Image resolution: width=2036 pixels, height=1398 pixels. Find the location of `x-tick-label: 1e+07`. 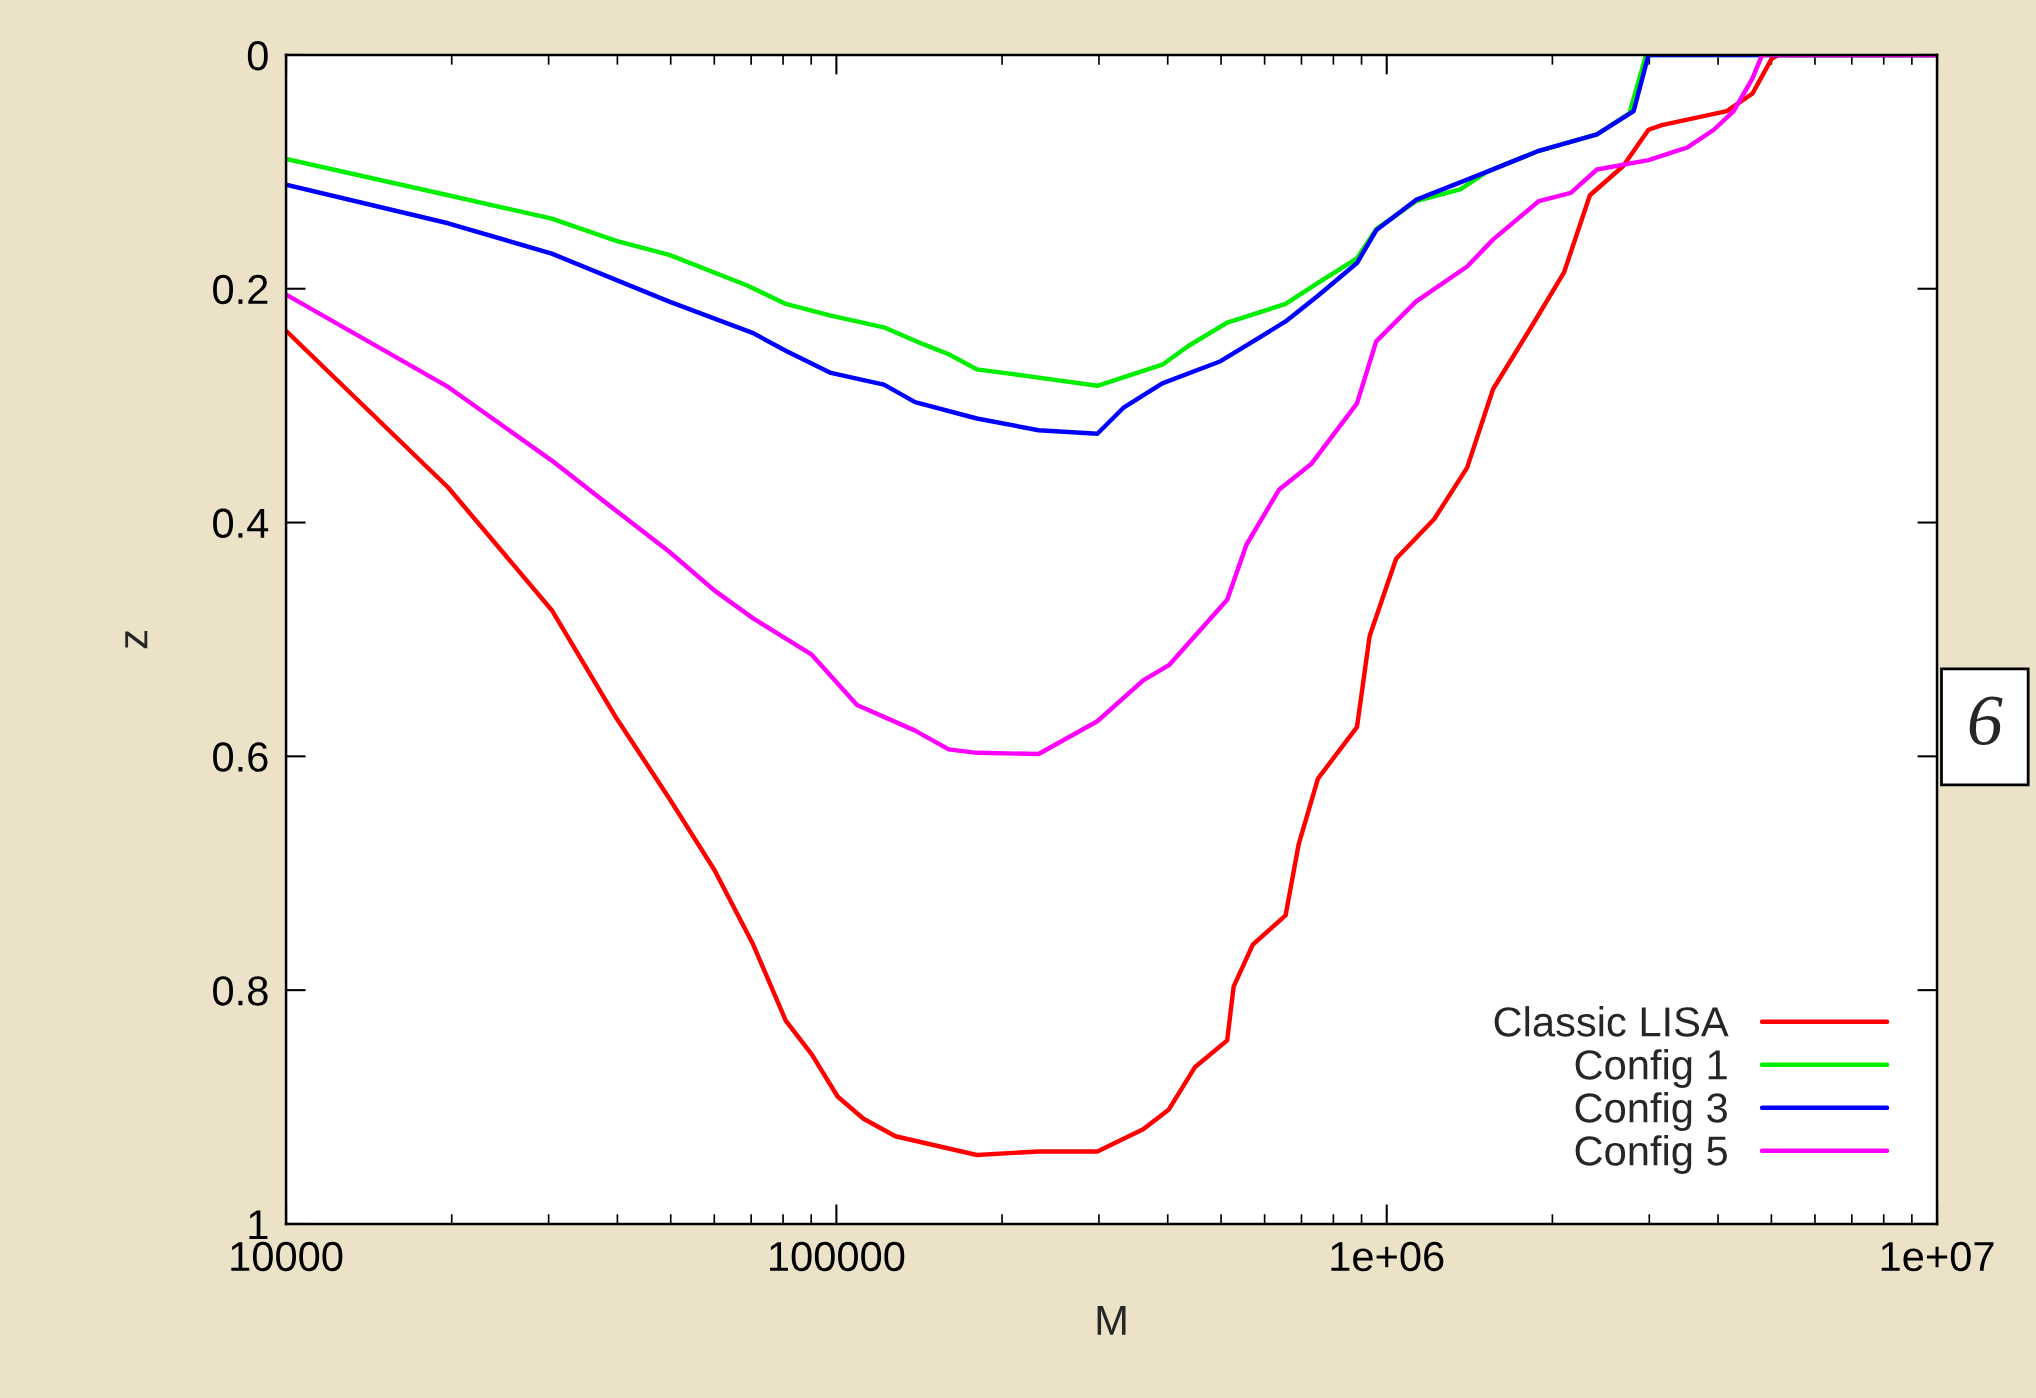

x-tick-label: 1e+07 is located at coordinates (1937, 1256).